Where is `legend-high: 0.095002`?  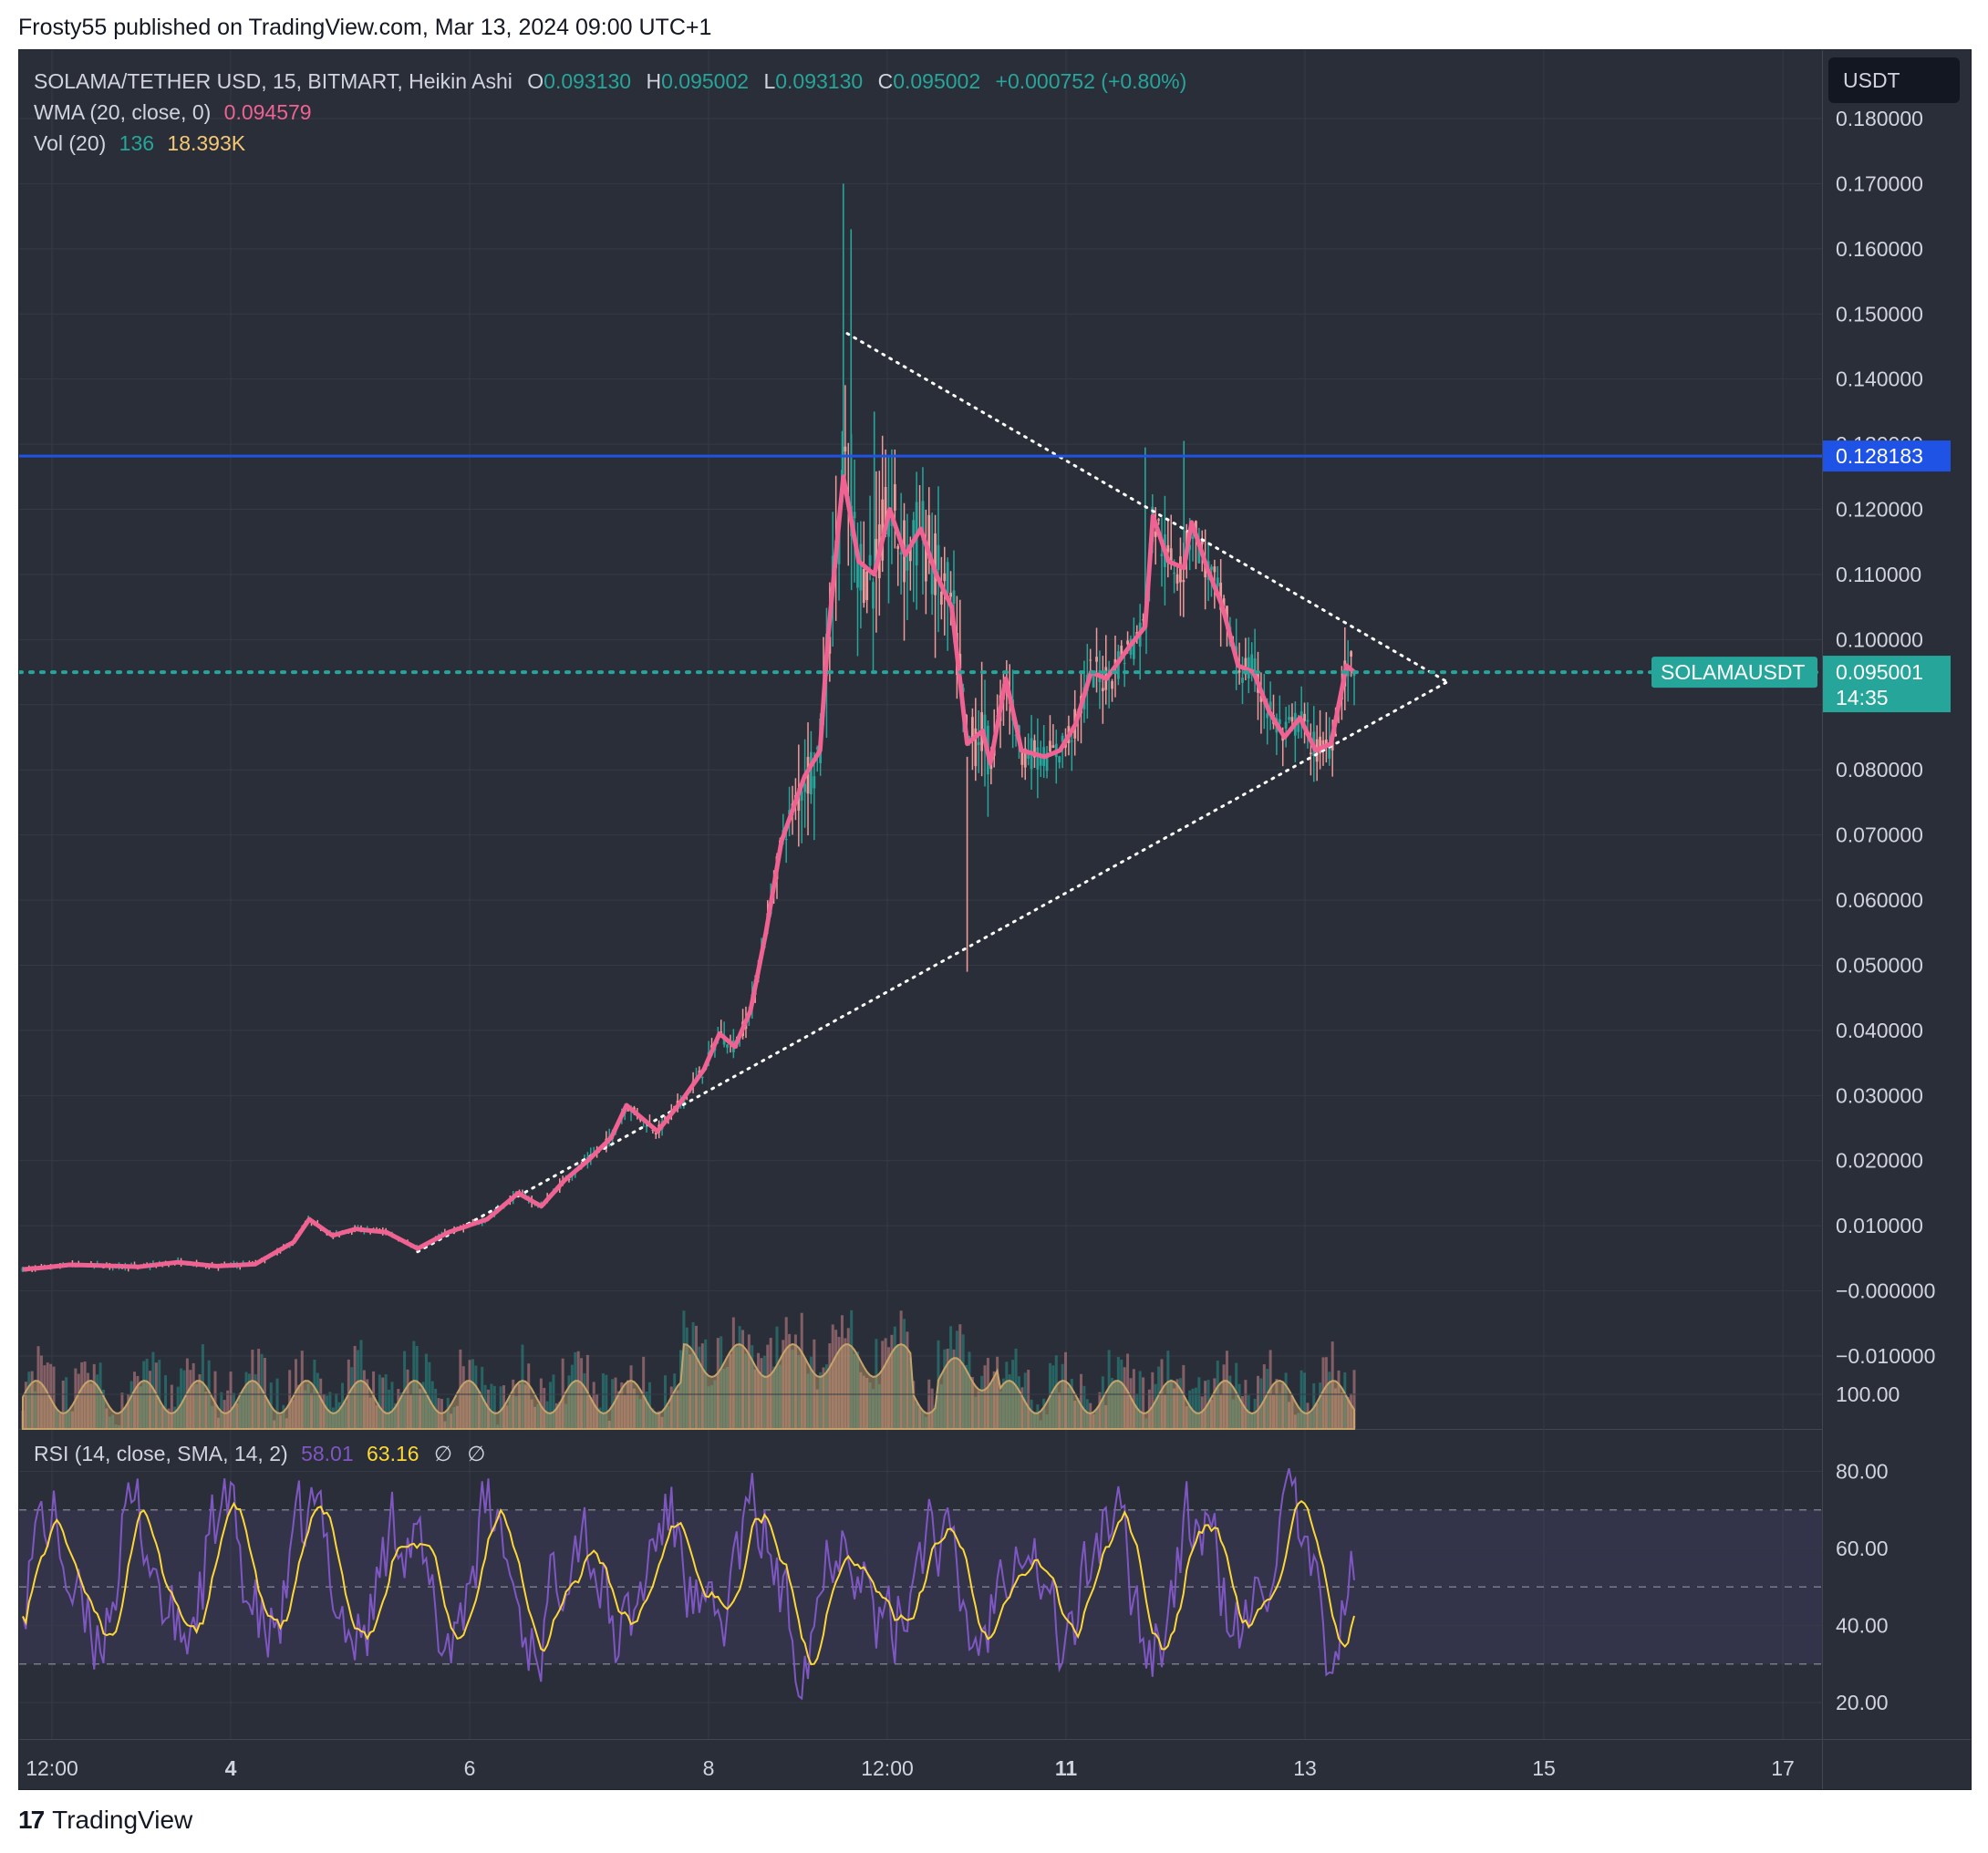
legend-high: 0.095002 is located at coordinates (705, 81).